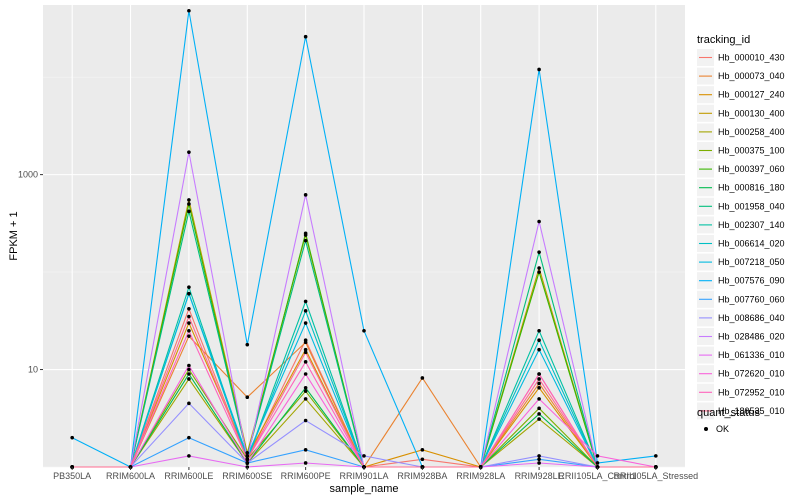  I want to click on legend-entry-label: Hb_072620_010, so click(751, 374).